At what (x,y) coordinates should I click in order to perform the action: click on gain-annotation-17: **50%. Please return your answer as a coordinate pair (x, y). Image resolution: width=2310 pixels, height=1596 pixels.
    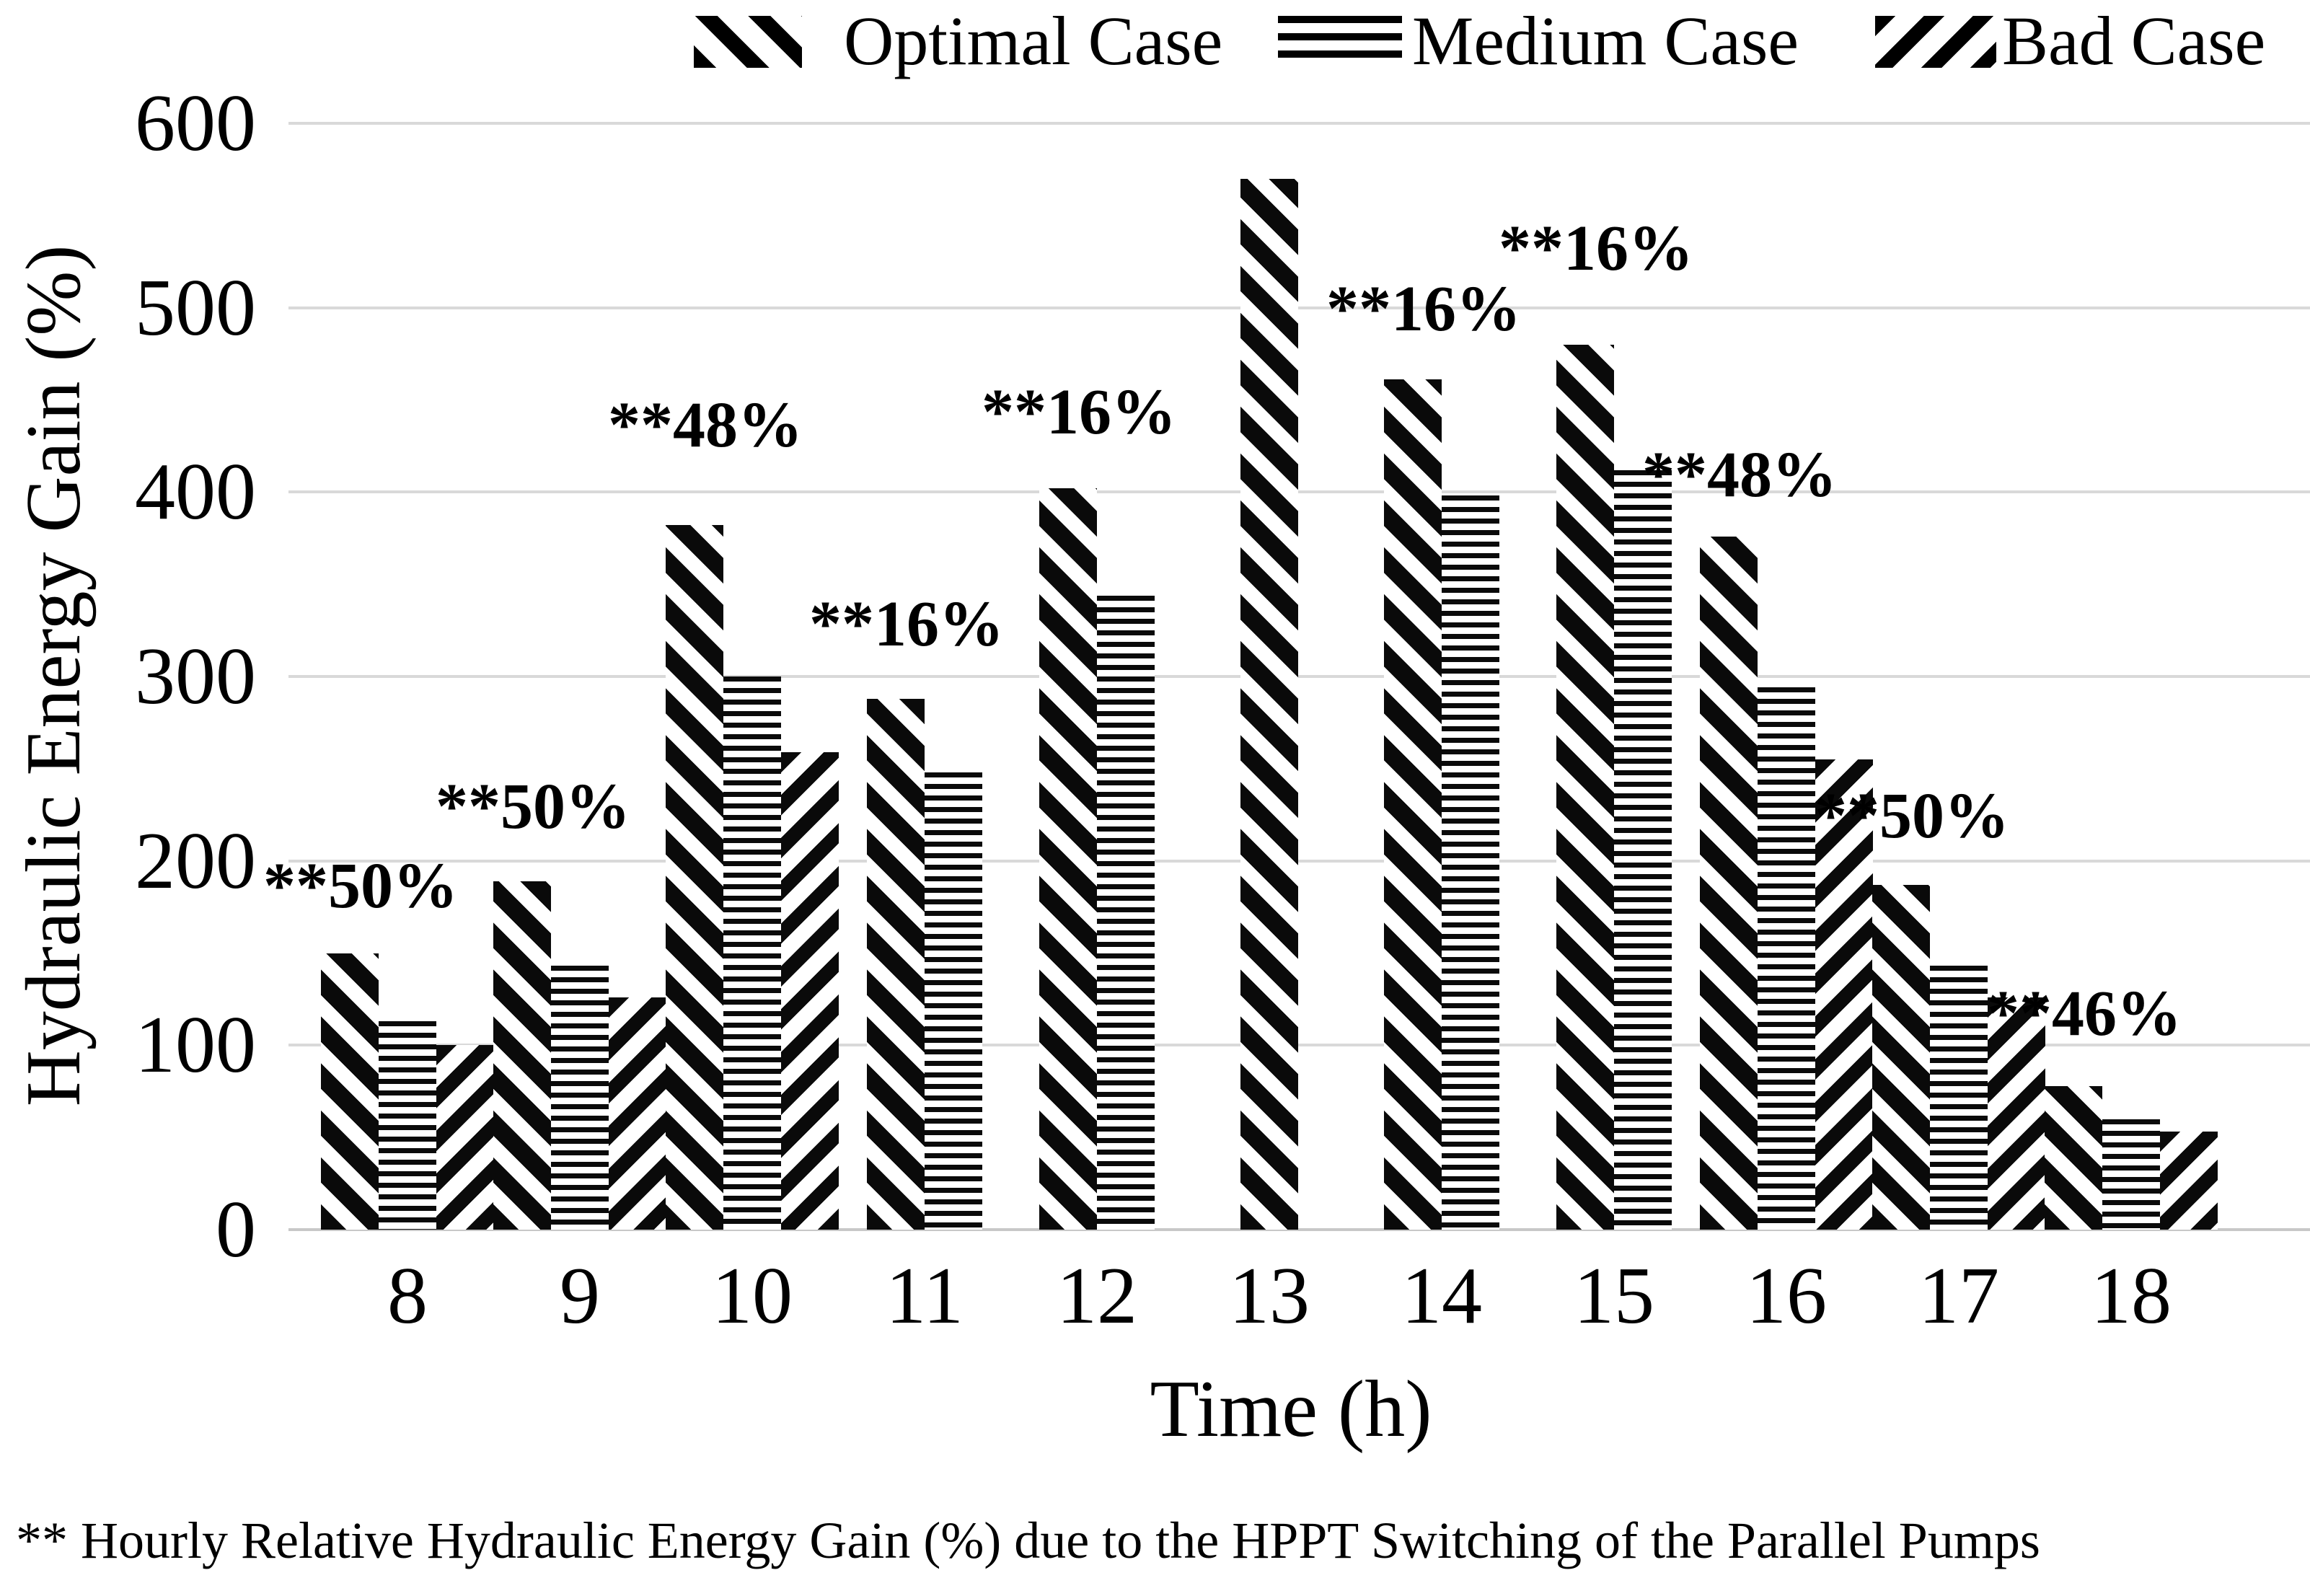
    Looking at the image, I should click on (1912, 816).